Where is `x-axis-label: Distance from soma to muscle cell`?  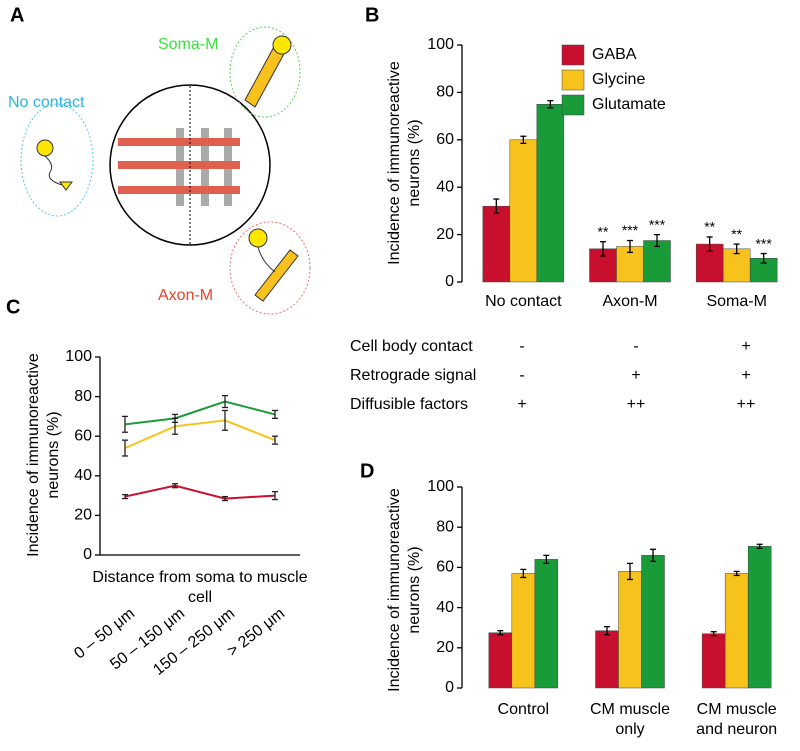
x-axis-label: Distance from soma to muscle cell is located at coordinates (200, 587).